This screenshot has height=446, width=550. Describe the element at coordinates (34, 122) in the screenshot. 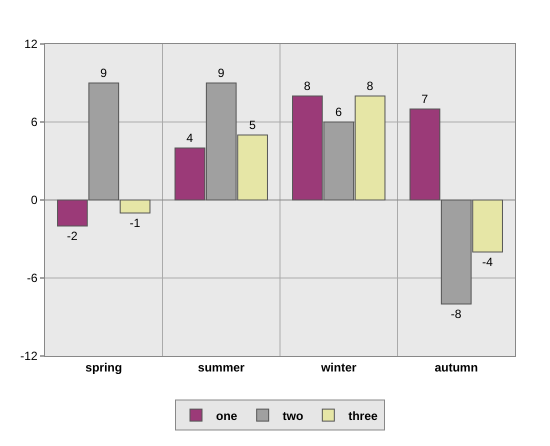

I see `y-tick-label: 6` at that location.